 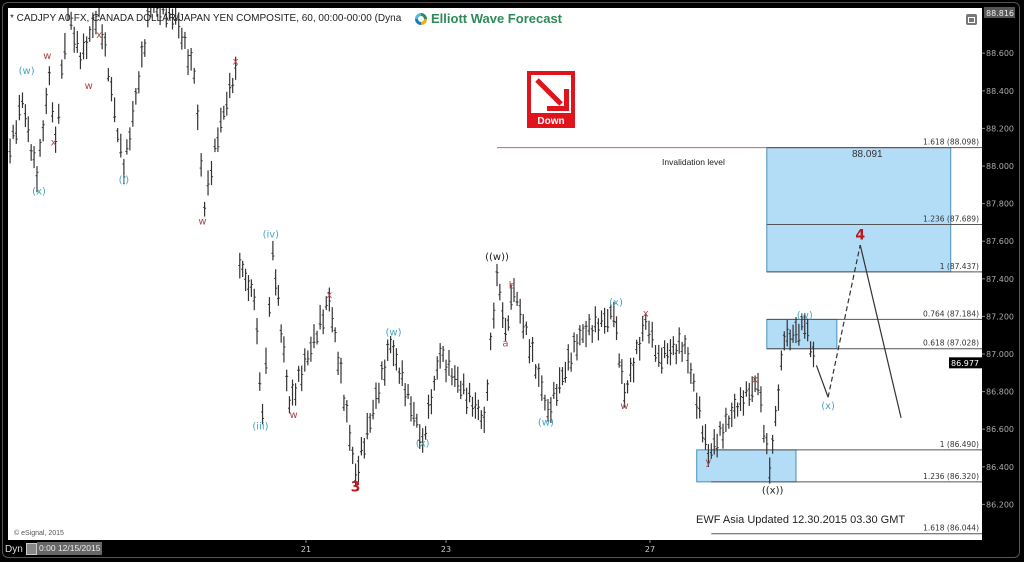 I want to click on price-tick-label: 87.600, so click(x=1000, y=241).